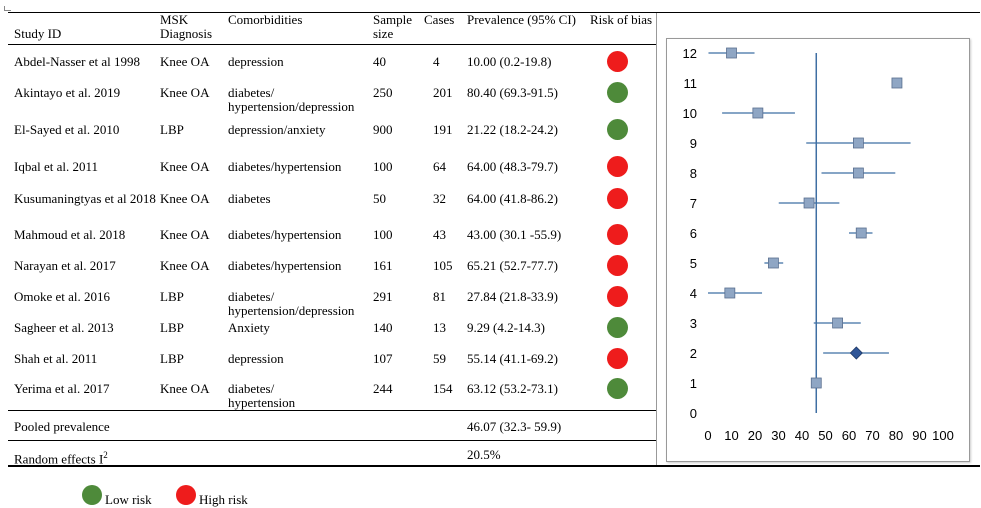 This screenshot has height=508, width=981. What do you see at coordinates (621, 19) in the screenshot?
I see `header-risk: Risk of bias` at bounding box center [621, 19].